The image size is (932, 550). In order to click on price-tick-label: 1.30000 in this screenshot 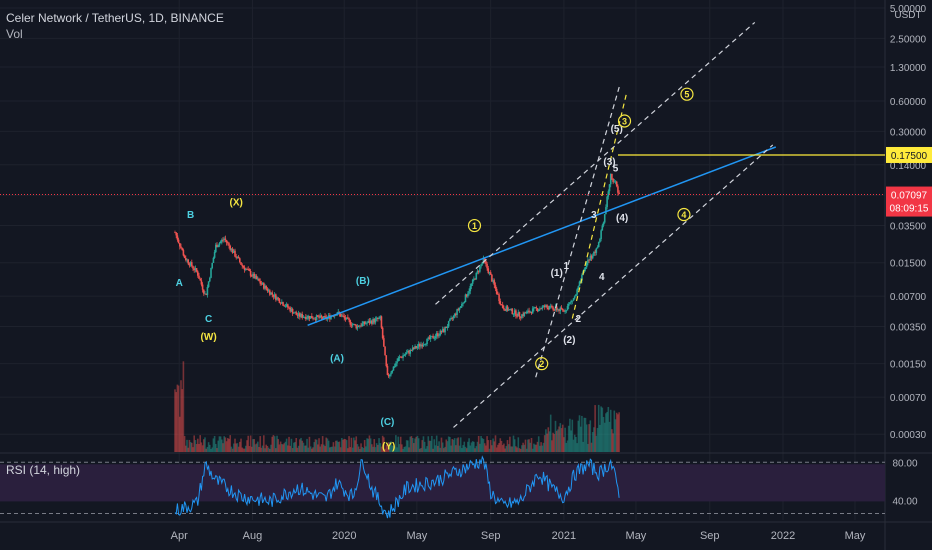, I will do `click(908, 68)`.